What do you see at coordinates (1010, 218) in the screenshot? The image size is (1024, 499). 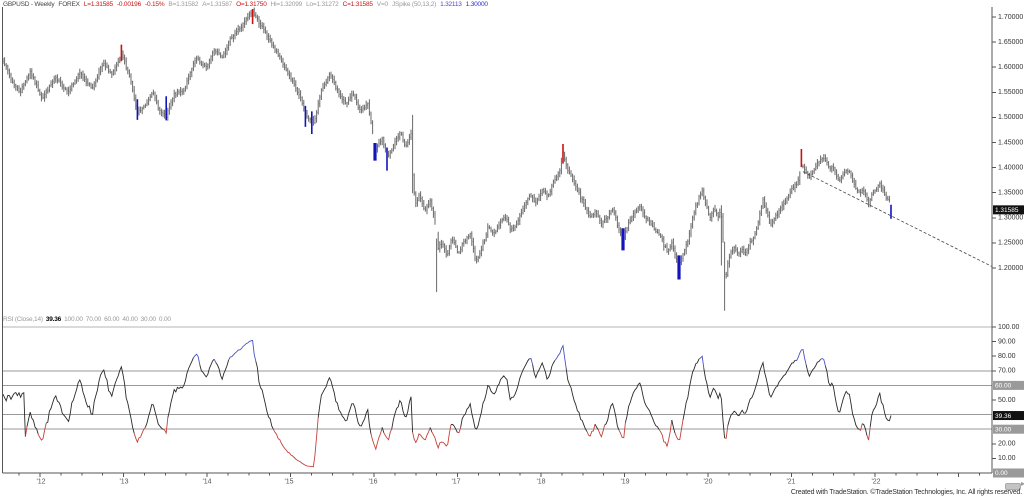 I see `price-axis-label: 1.30000` at bounding box center [1010, 218].